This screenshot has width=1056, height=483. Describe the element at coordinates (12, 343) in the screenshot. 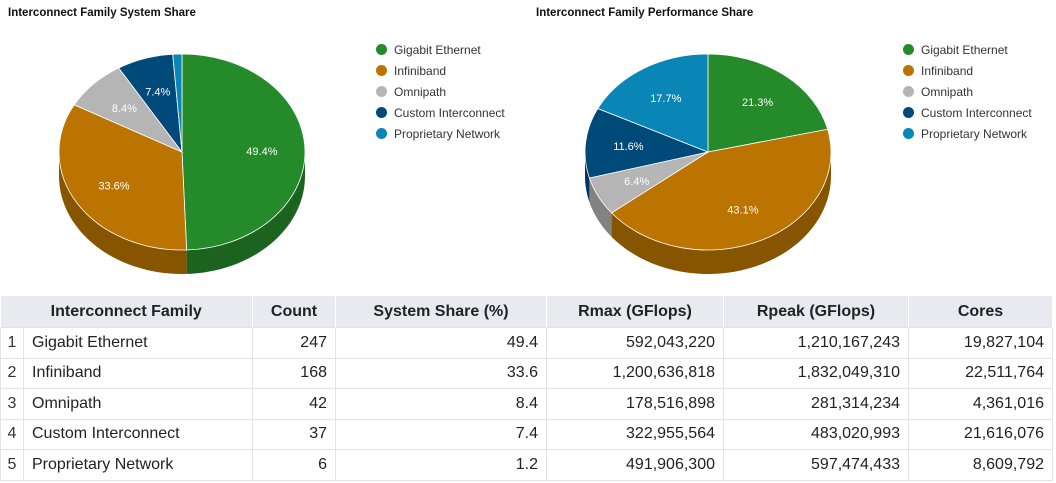

I see `row-index: 1` at that location.